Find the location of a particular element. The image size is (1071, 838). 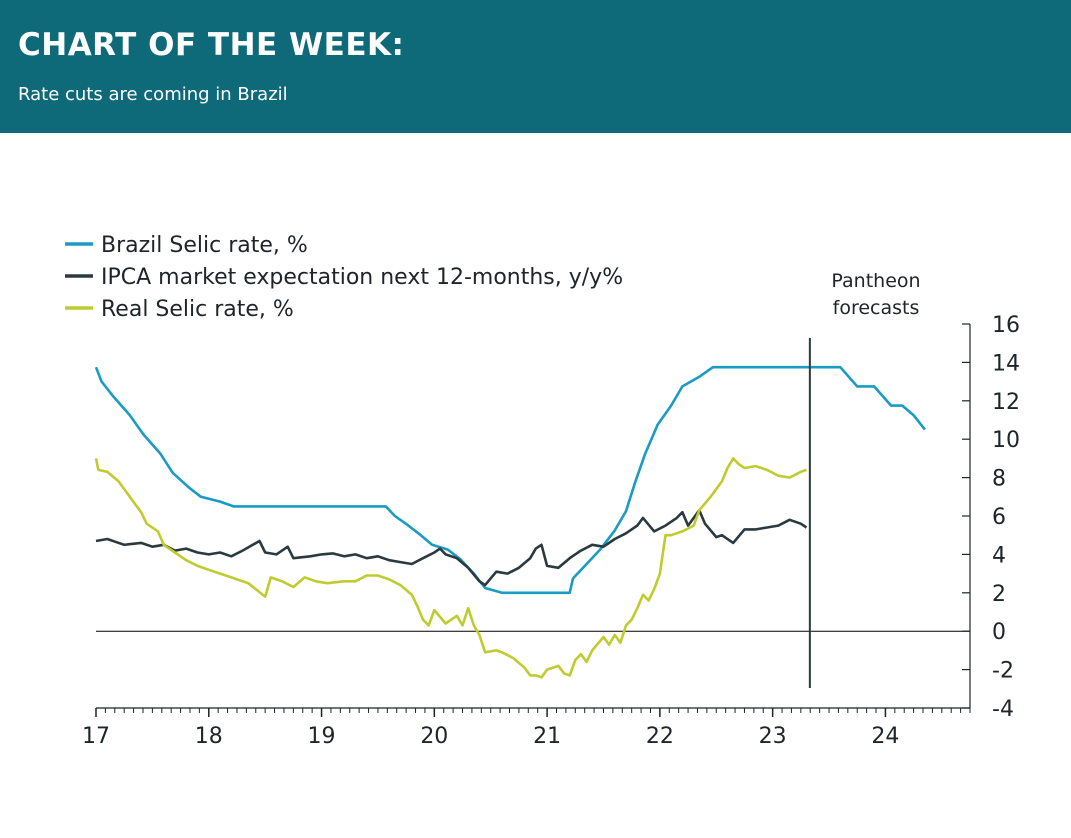

y-tick-label: 8 is located at coordinates (999, 479).